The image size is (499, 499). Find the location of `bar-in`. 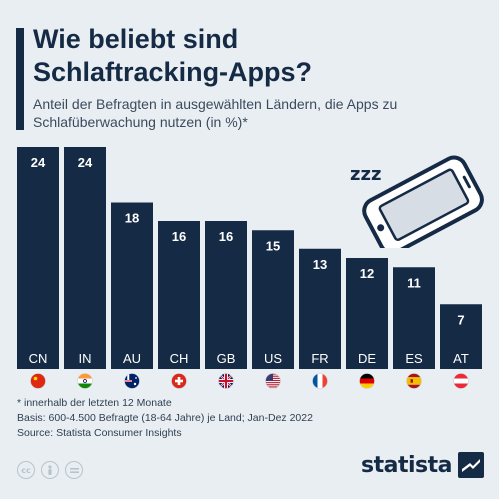

bar-in is located at coordinates (85, 258).